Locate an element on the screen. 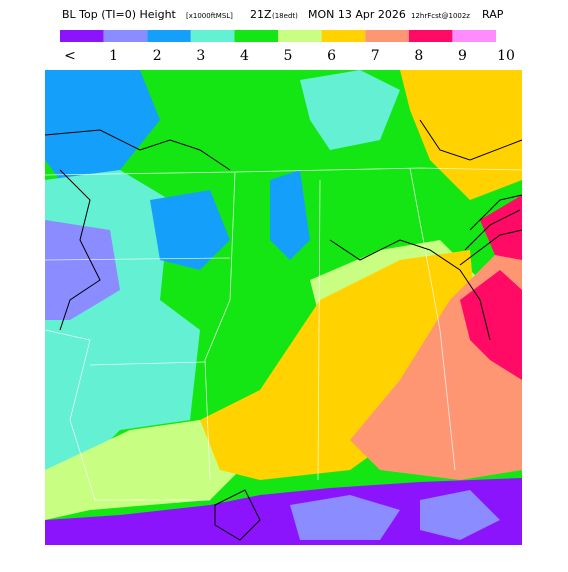 The width and height of the screenshot is (568, 572). legend-label: 2 is located at coordinates (157, 56).